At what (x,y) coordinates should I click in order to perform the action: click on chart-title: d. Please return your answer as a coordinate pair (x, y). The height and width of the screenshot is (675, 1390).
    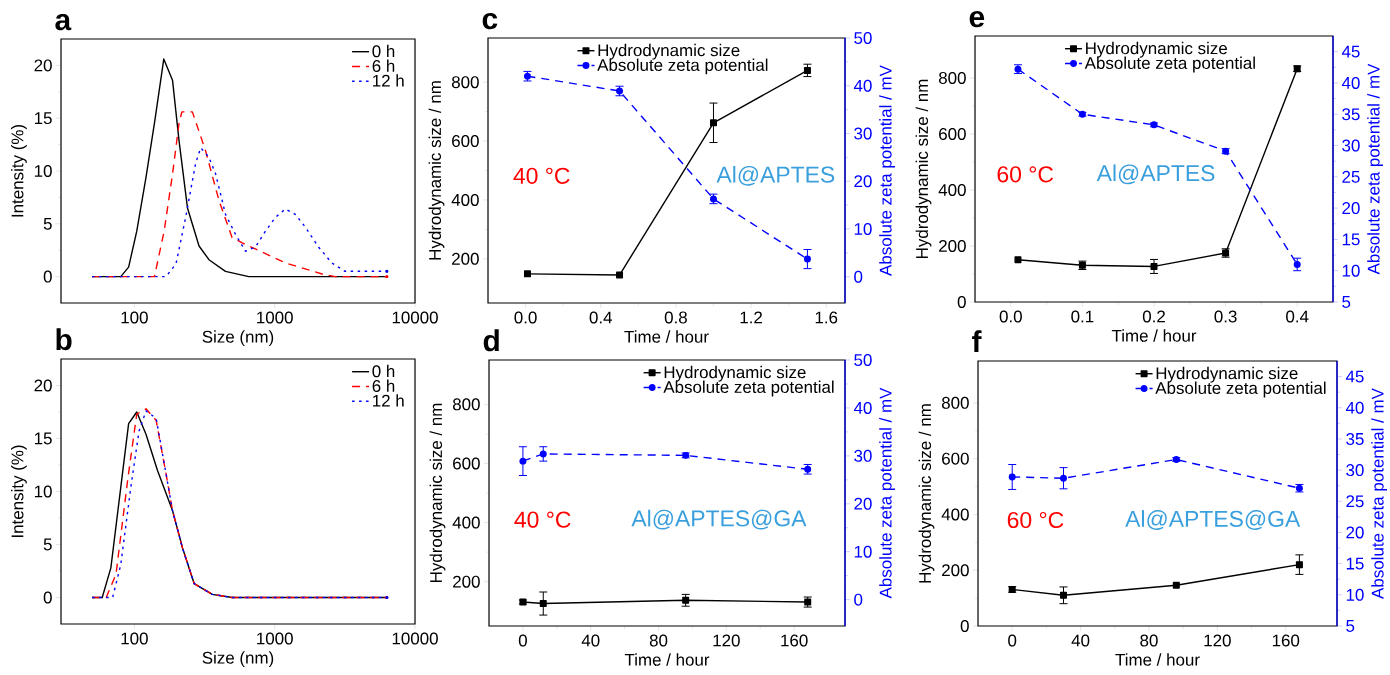
    Looking at the image, I should click on (491, 340).